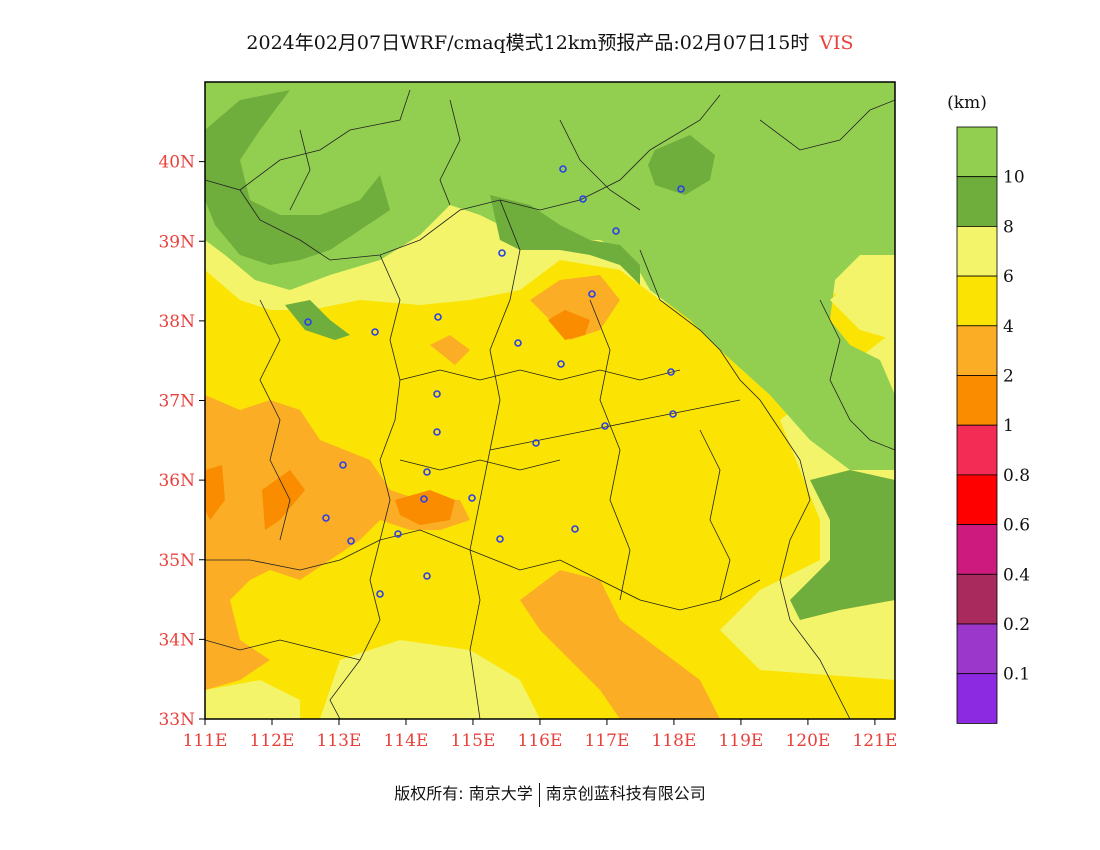  Describe the element at coordinates (540, 741) in the screenshot. I see `longitude-label: 116E` at that location.